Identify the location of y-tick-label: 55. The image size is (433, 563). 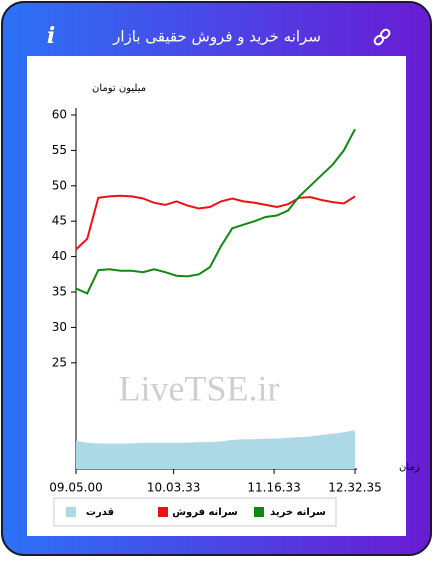
(59, 150).